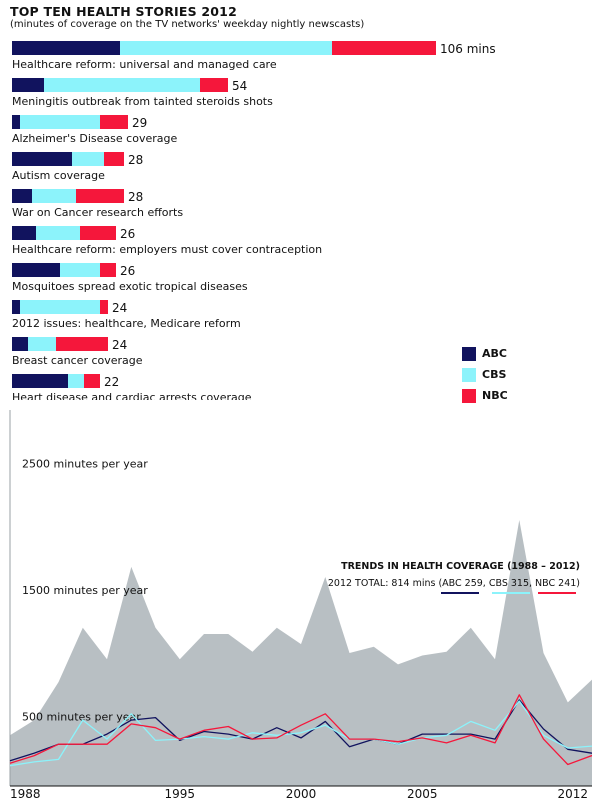  What do you see at coordinates (119, 345) in the screenshot?
I see `bar-total-label-8: 24` at bounding box center [119, 345].